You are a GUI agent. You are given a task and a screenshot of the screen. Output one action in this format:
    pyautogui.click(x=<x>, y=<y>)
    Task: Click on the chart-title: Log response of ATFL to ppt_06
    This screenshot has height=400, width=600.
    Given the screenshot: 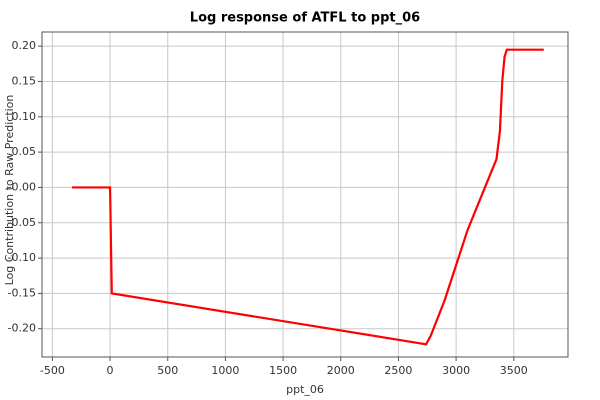 What is the action you would take?
    pyautogui.click(x=305, y=18)
    